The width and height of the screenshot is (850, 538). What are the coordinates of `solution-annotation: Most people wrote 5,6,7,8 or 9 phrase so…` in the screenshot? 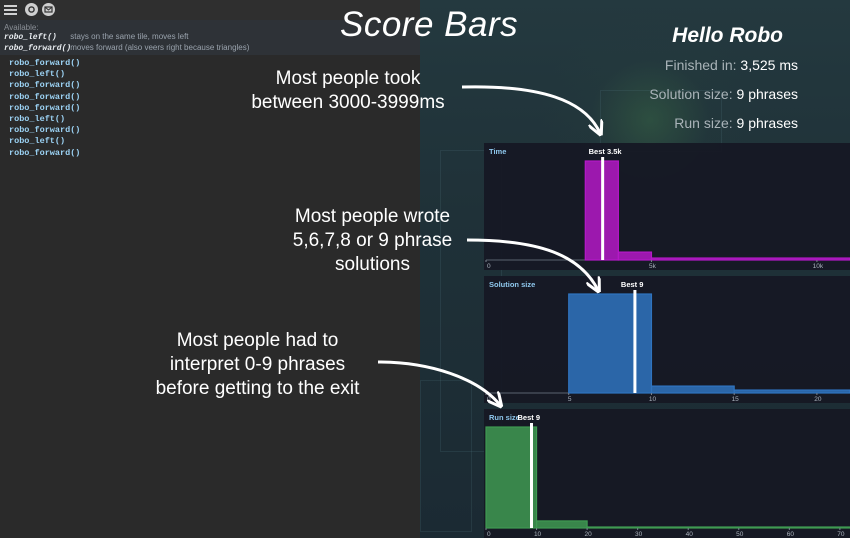 It's located at (372, 241).